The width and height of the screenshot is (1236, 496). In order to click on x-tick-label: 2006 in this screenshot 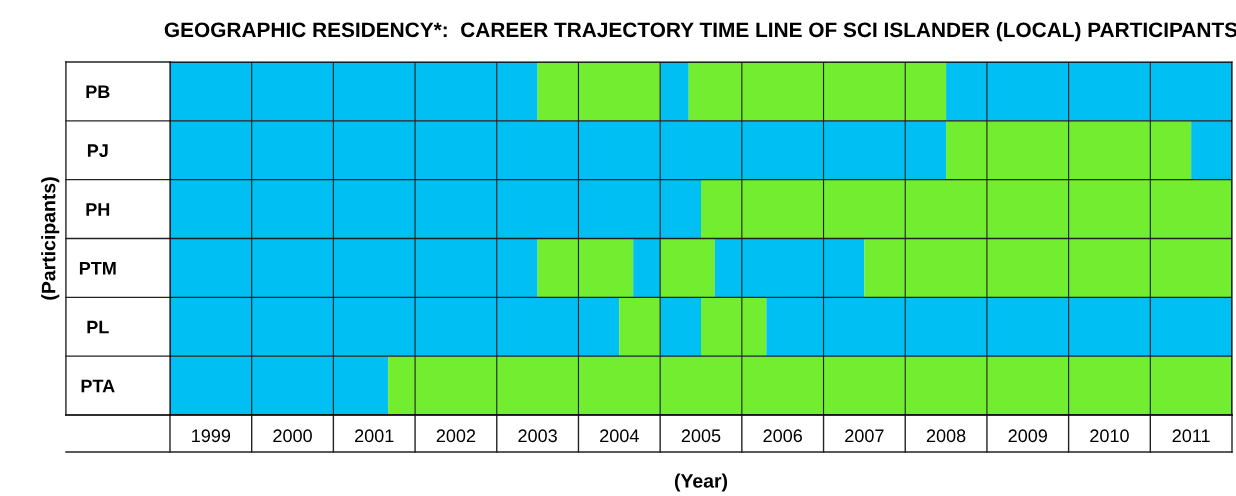, I will do `click(782, 436)`.